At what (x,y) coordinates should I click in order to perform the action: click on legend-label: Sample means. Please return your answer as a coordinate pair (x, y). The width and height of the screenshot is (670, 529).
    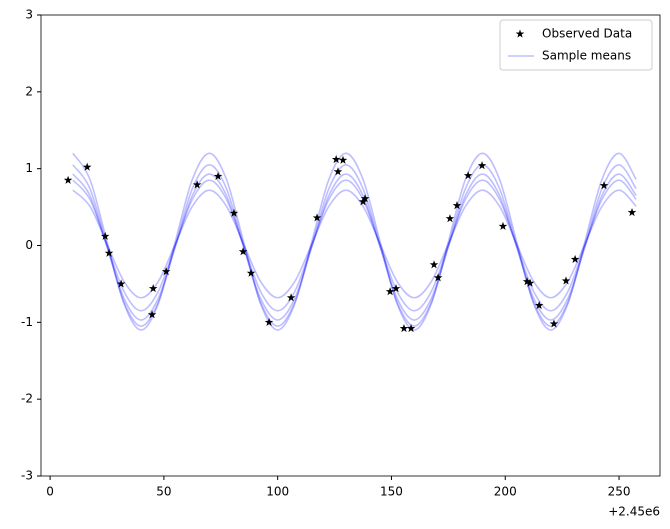
    Looking at the image, I should click on (586, 56).